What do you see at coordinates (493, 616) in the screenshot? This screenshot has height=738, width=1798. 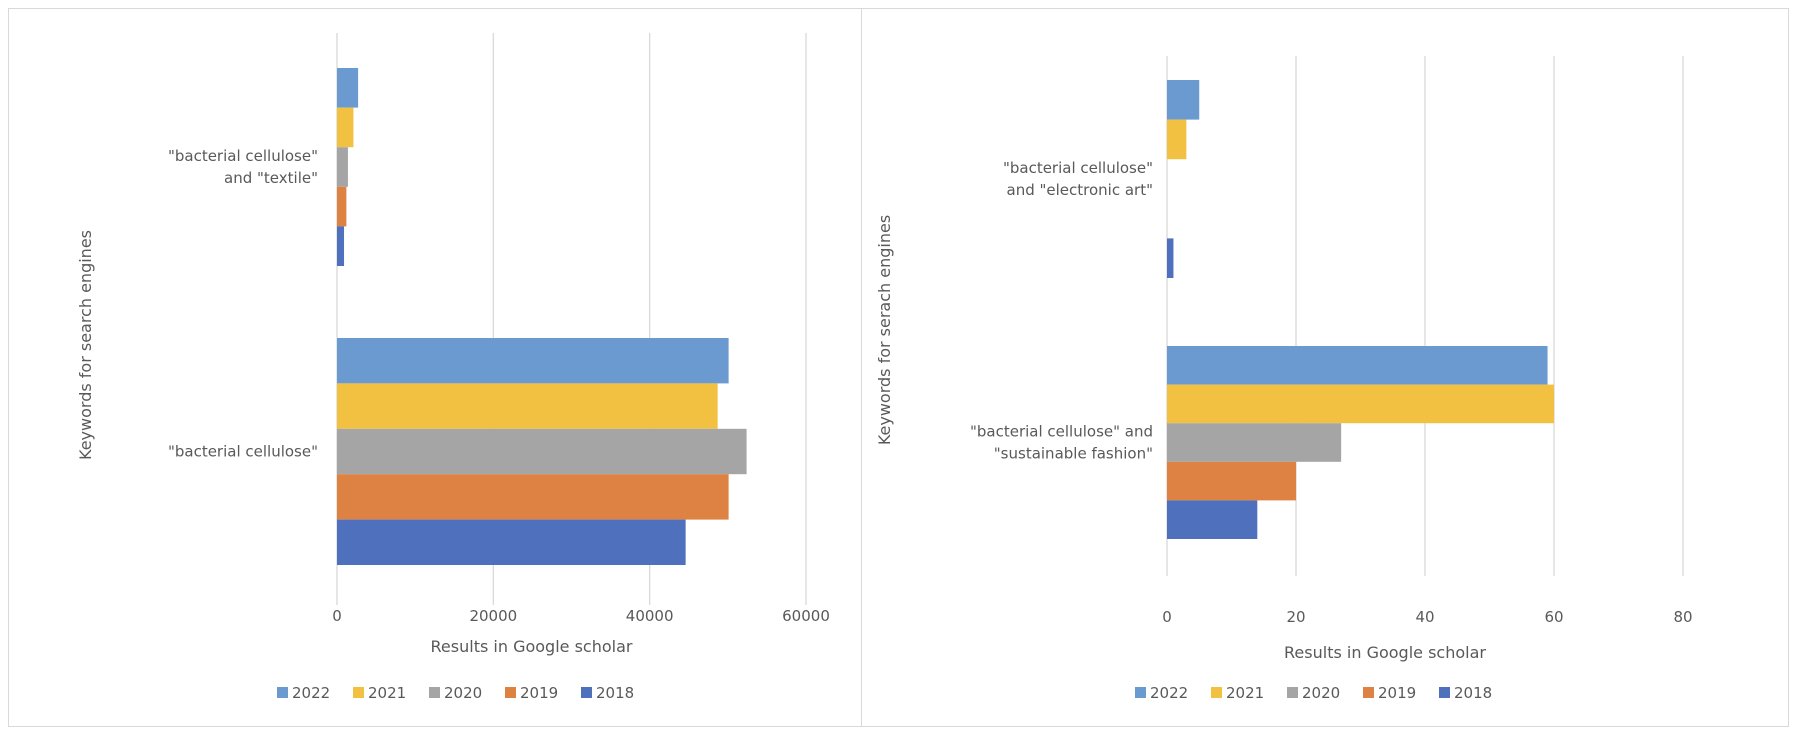 I see `x-tick-label: 20000` at bounding box center [493, 616].